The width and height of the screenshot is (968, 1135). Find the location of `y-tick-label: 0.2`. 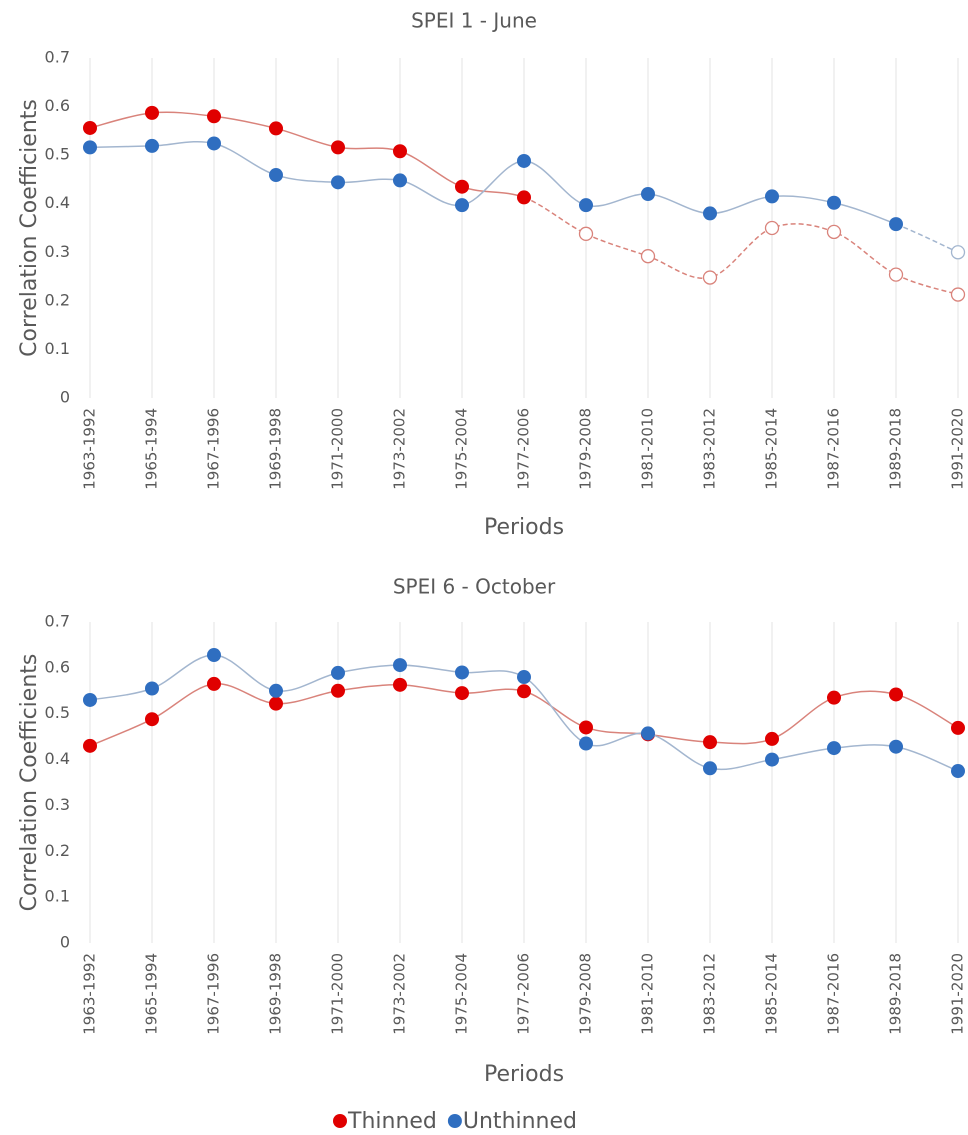

y-tick-label: 0.2 is located at coordinates (57, 850).